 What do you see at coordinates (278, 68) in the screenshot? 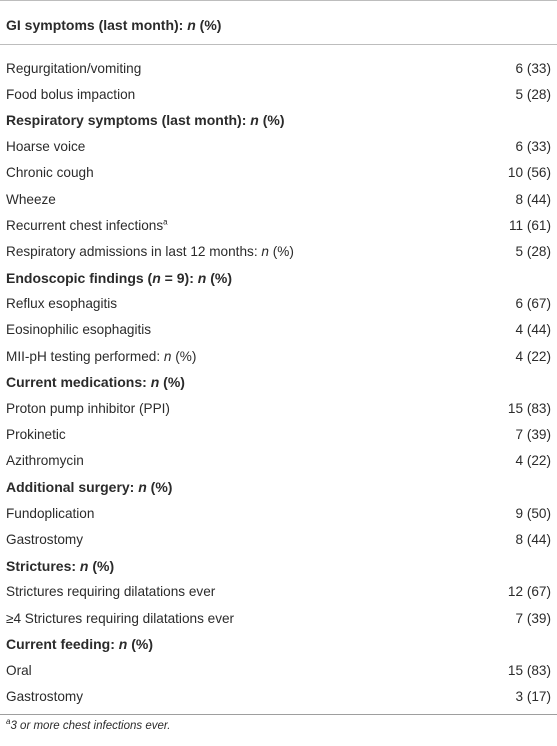
I see `table-row: Regurgitation/vomiting 6 (33)` at bounding box center [278, 68].